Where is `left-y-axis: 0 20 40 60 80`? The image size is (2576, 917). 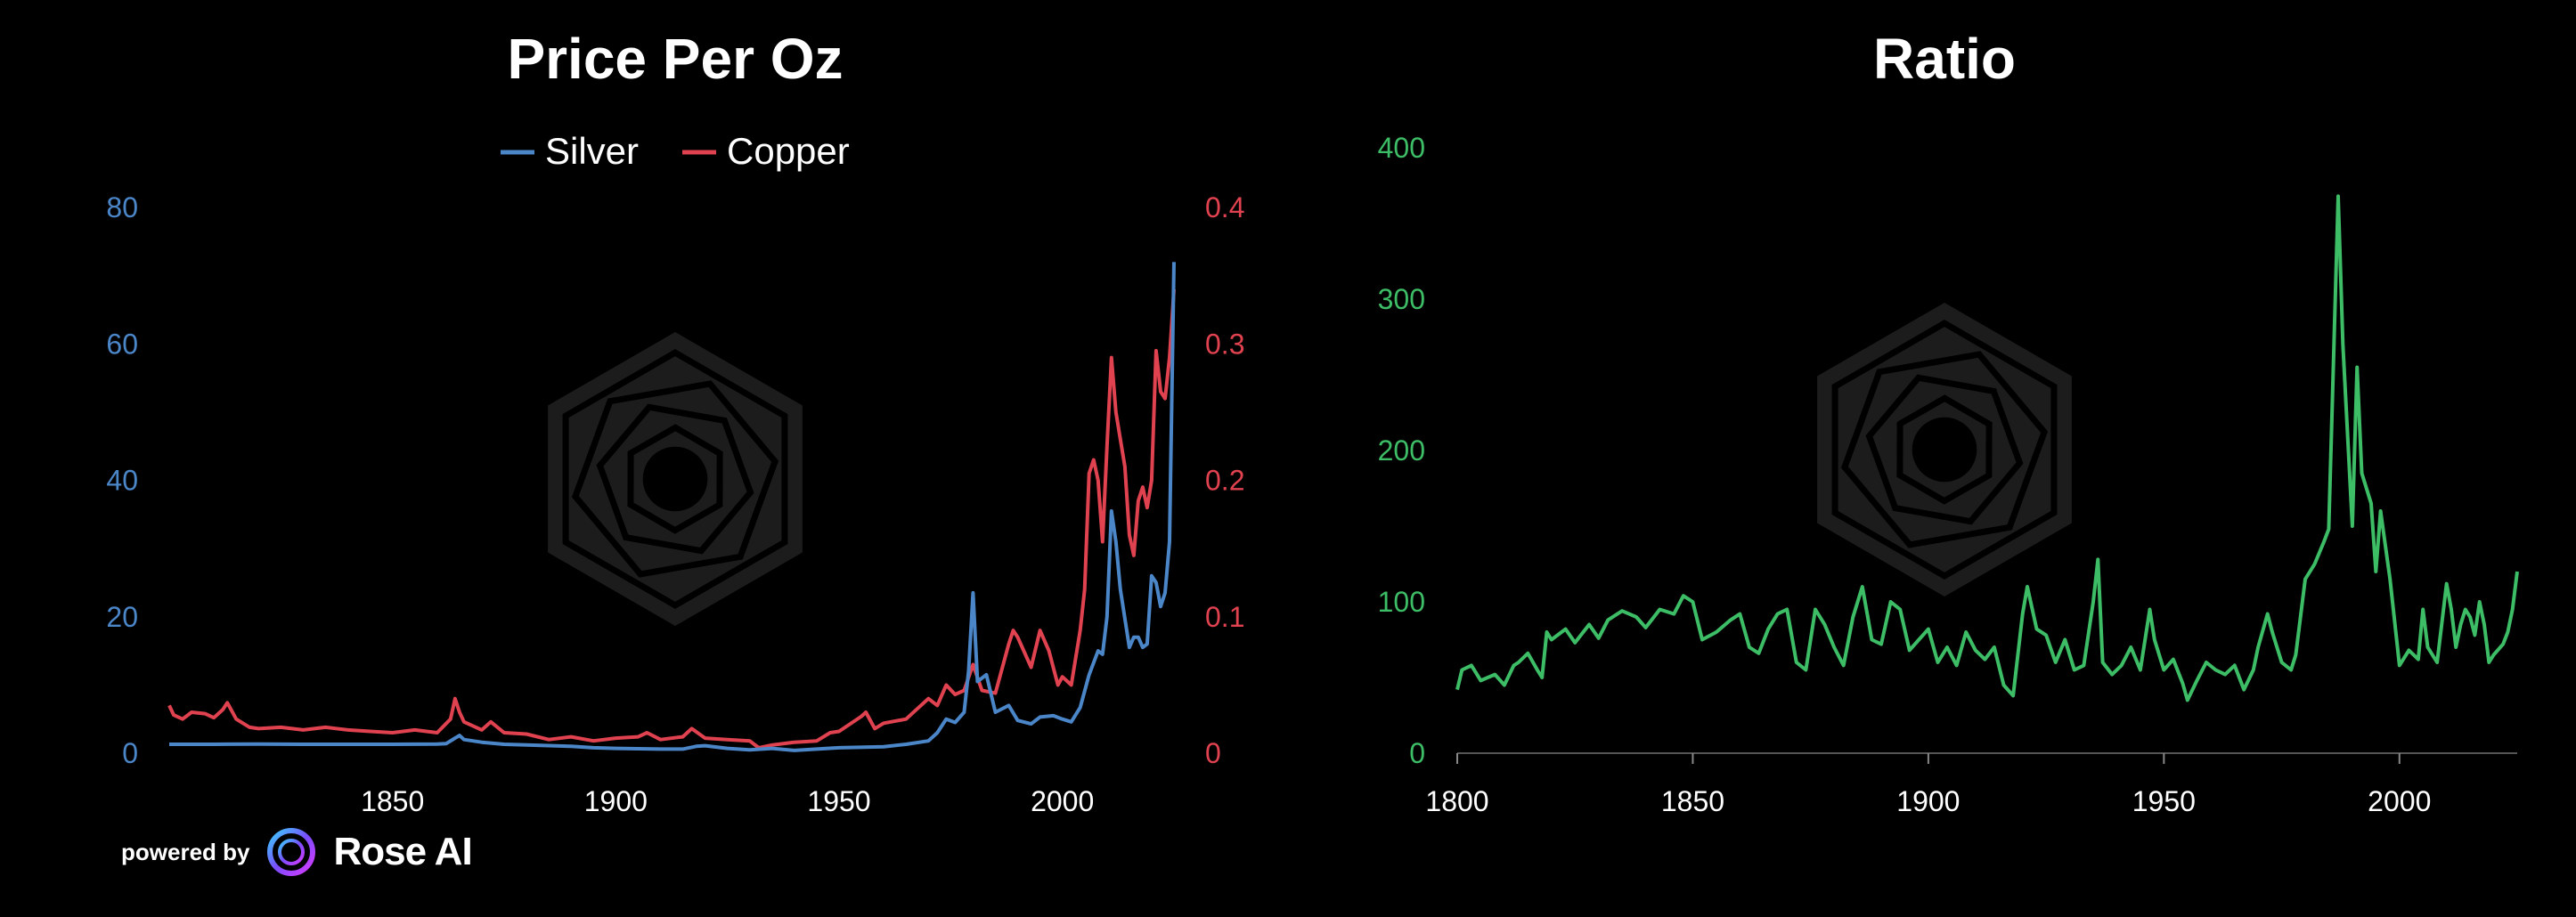
left-y-axis: 0 20 40 60 80 is located at coordinates (122, 480).